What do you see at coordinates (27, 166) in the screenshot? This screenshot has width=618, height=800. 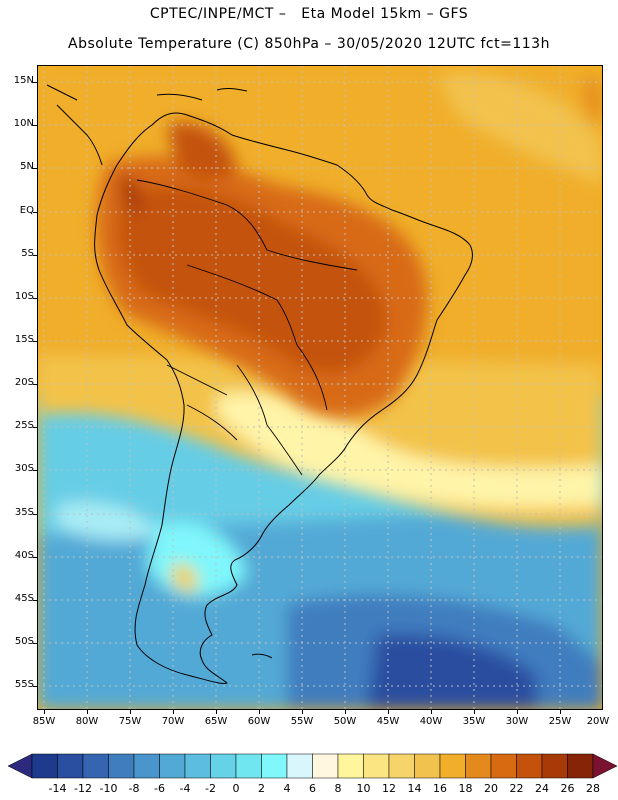 I see `lat-label: 5N` at bounding box center [27, 166].